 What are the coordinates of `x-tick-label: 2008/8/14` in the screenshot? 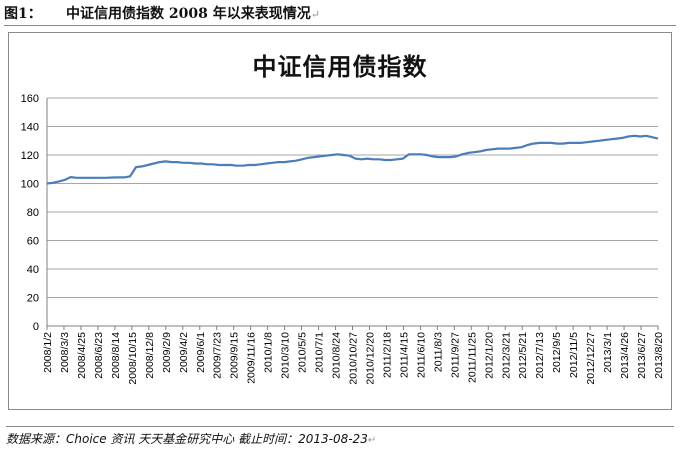 It's located at (116, 355).